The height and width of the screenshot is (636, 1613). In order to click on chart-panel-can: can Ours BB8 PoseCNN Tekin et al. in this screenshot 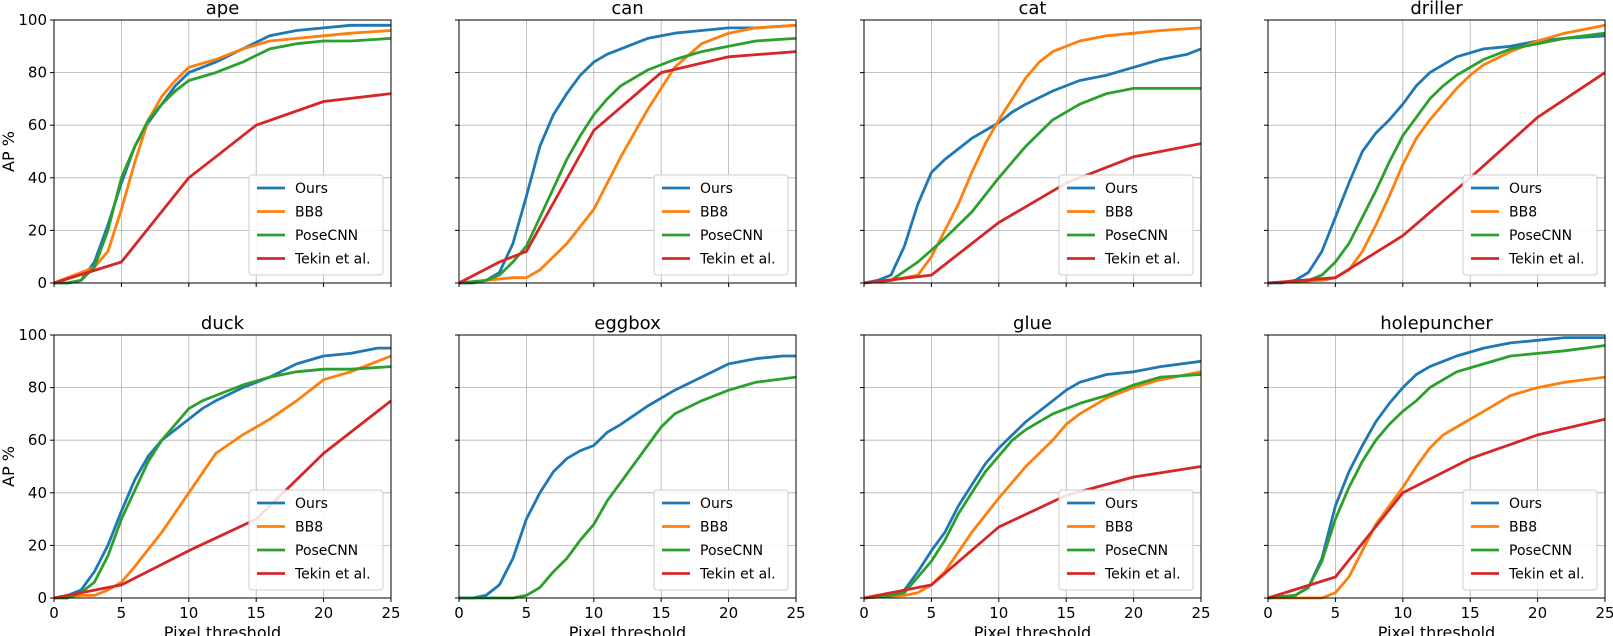, I will do `click(626, 143)`.